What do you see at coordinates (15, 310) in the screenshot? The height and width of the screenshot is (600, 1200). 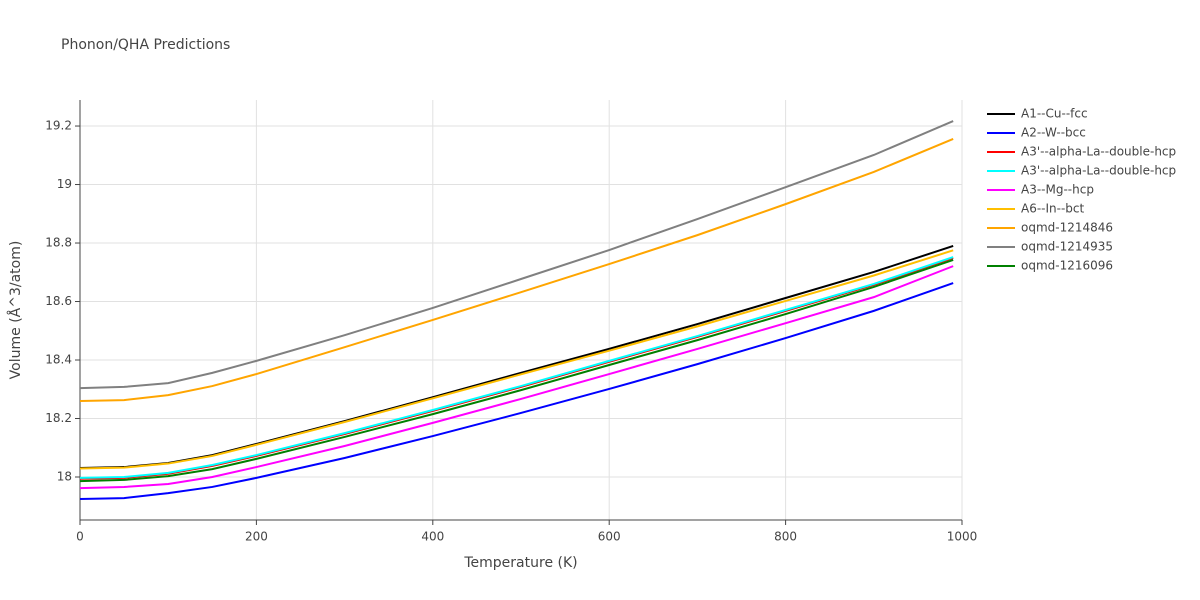 I see `y-axis-label: Volume (Å^3/atom)` at bounding box center [15, 310].